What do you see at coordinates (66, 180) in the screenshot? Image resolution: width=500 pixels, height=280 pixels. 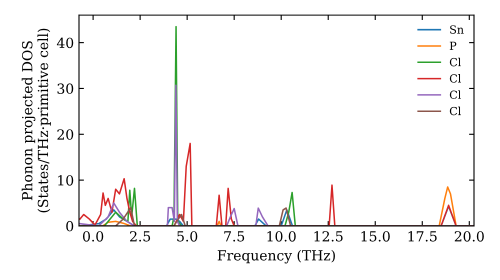 I see `y-tick-label: 10` at bounding box center [66, 180].